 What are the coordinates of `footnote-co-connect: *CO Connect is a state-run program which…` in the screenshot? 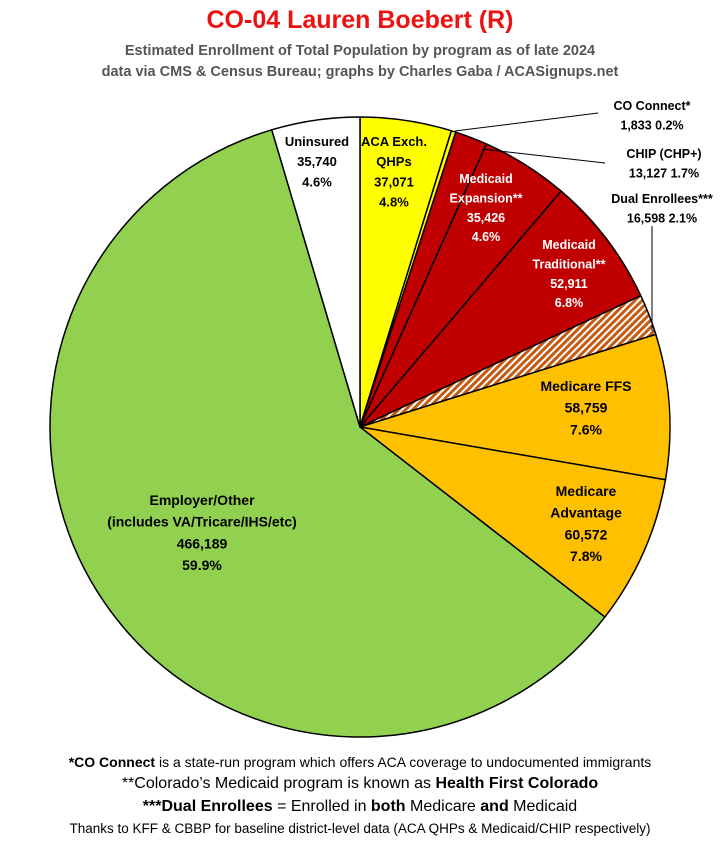 It's located at (360, 762).